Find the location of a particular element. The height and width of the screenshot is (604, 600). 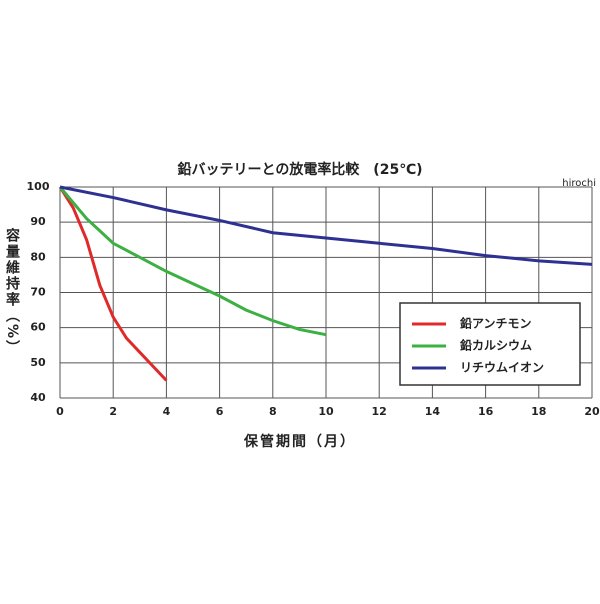

x-axis-label: 保管期間（月） is located at coordinates (299, 441).